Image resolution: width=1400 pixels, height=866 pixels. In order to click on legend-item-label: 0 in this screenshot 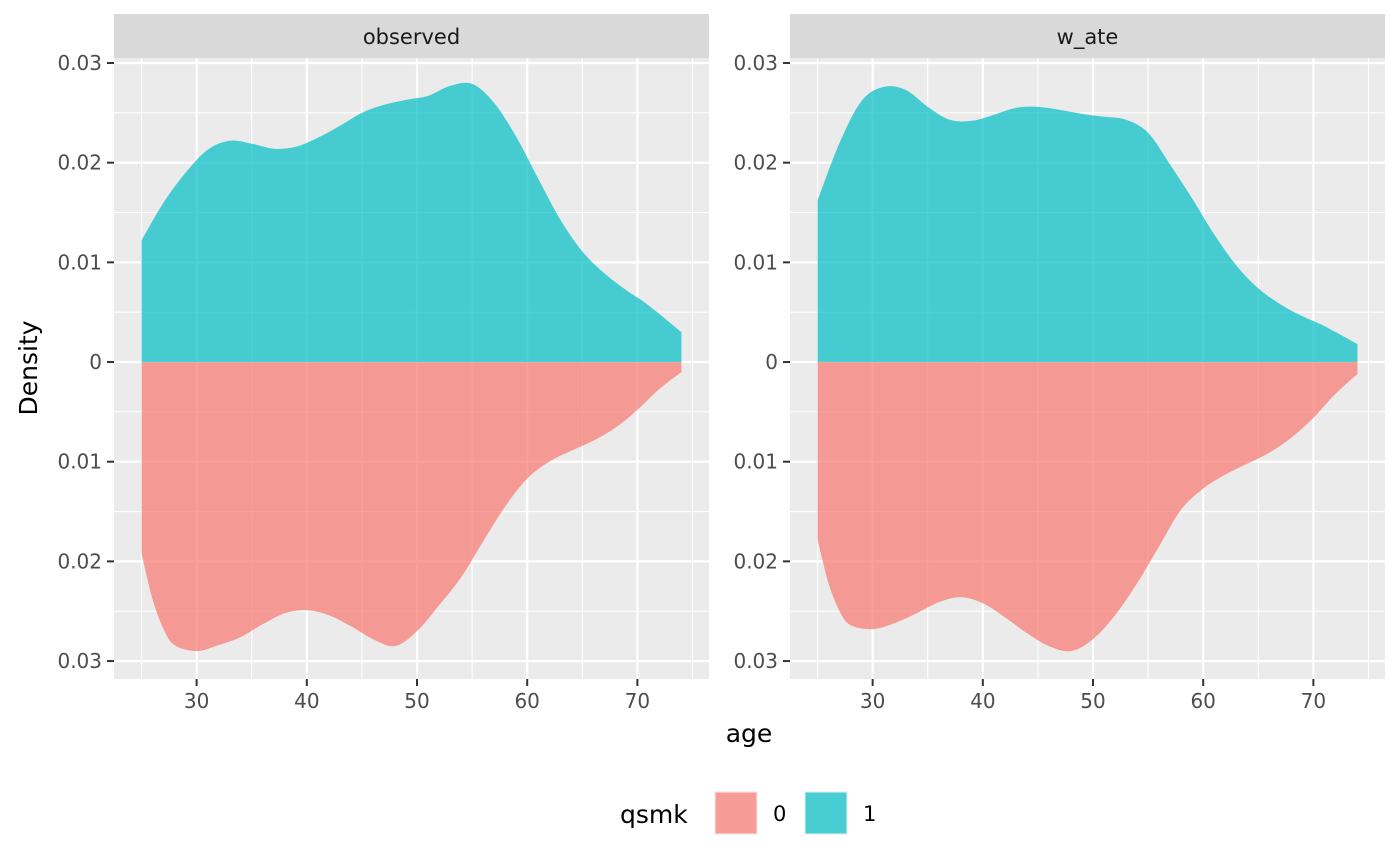, I will do `click(779, 814)`.